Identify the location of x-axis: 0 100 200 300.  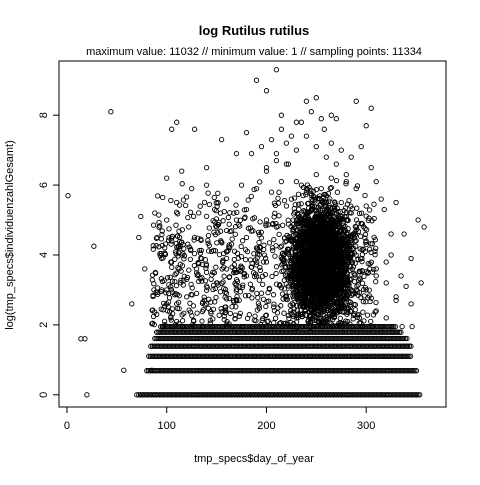
(219, 419).